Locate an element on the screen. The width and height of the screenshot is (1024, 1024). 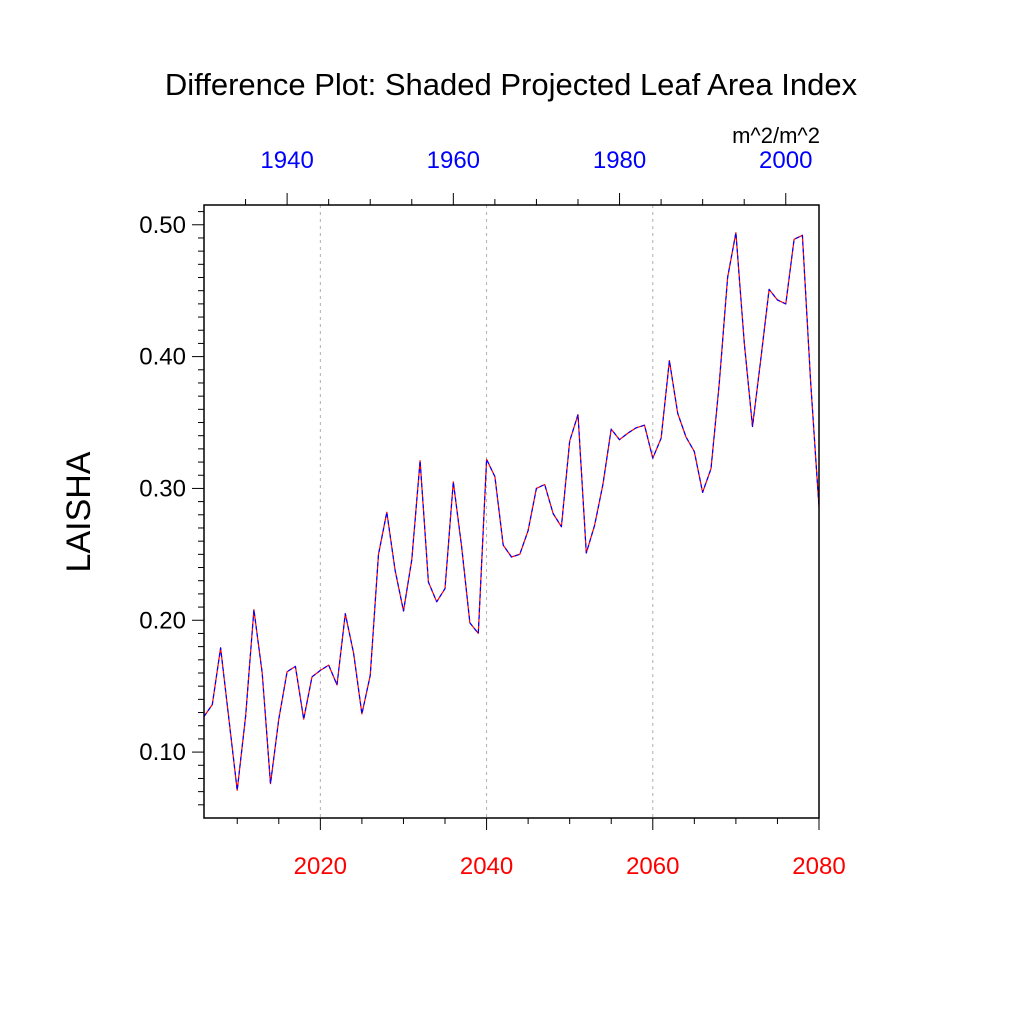
units-label: m^2/m^2 is located at coordinates (776, 135).